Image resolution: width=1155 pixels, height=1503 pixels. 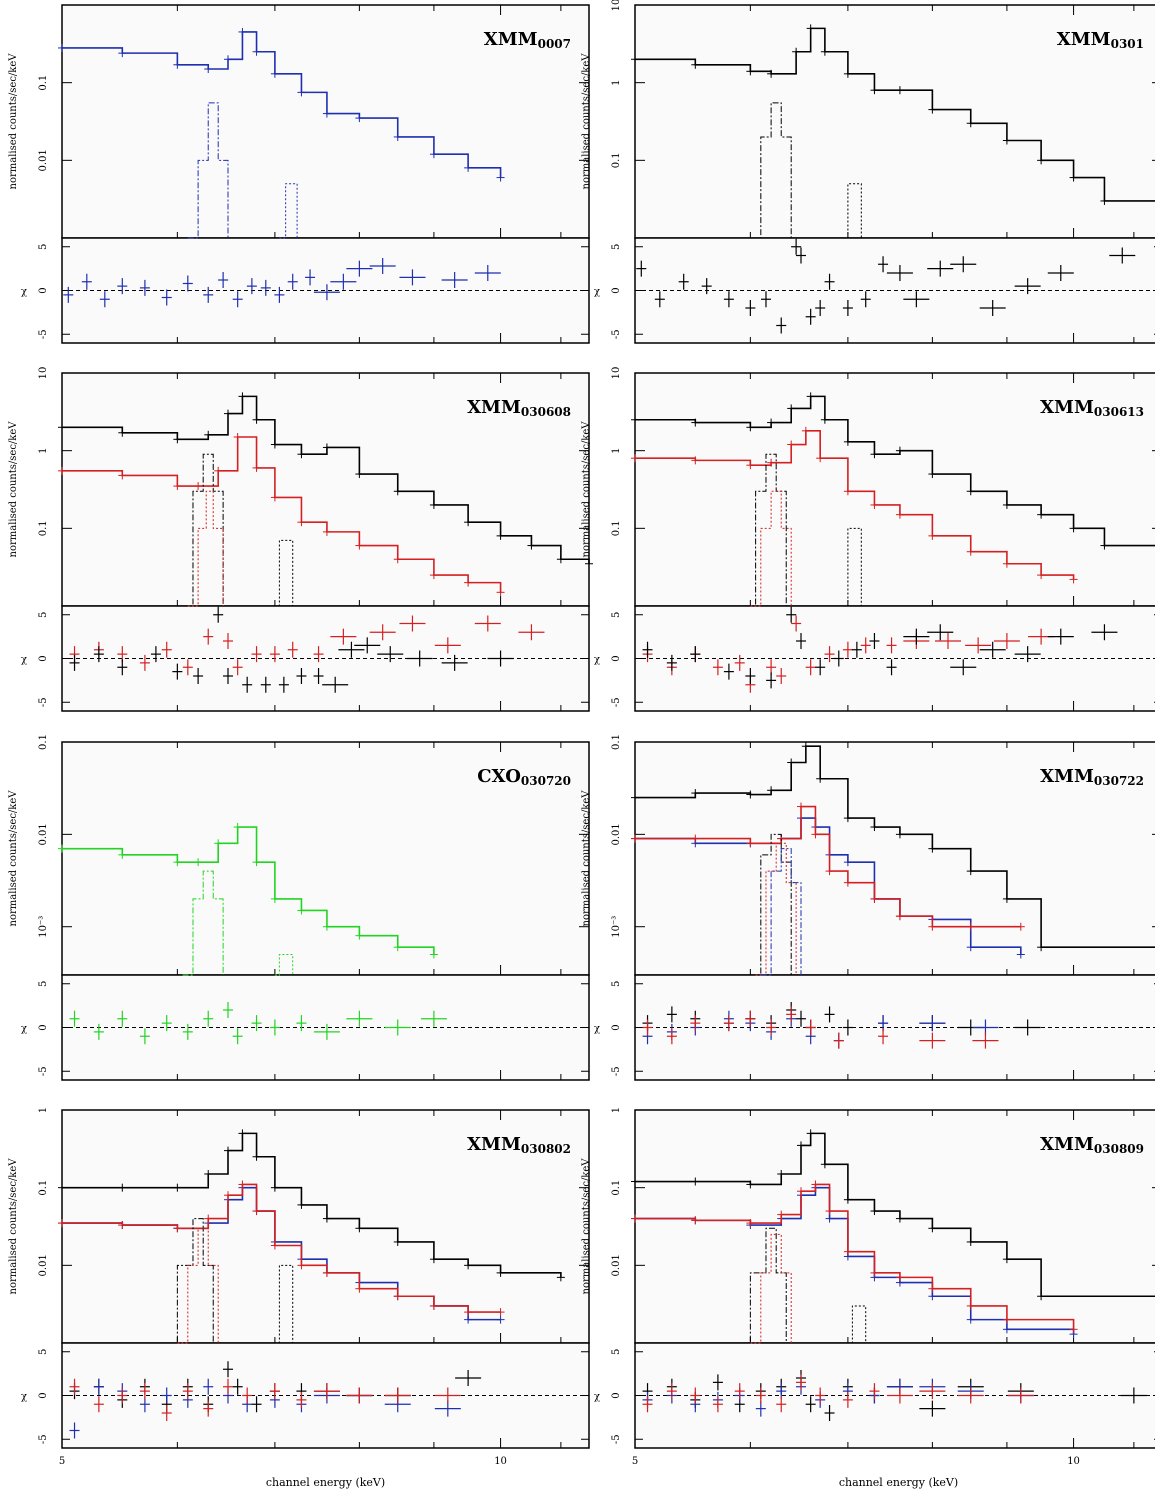 I want to click on panel-title: XMM030608, so click(x=519, y=408).